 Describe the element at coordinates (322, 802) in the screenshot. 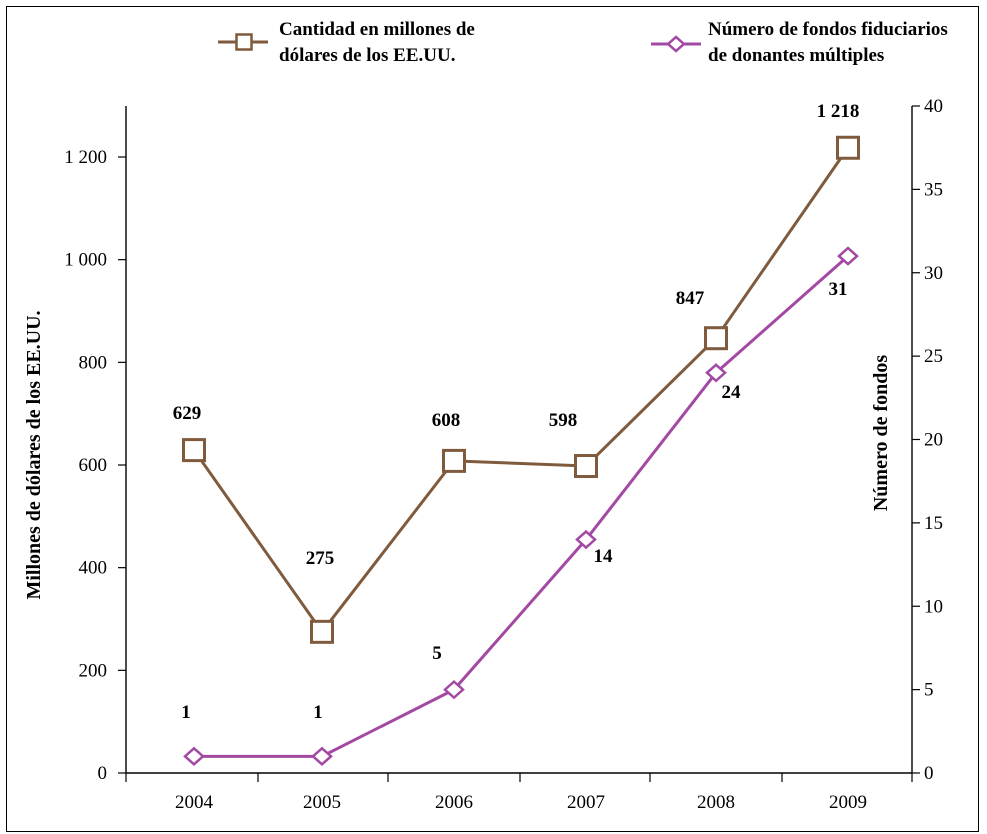

I see `x-tick-label: 2005` at that location.